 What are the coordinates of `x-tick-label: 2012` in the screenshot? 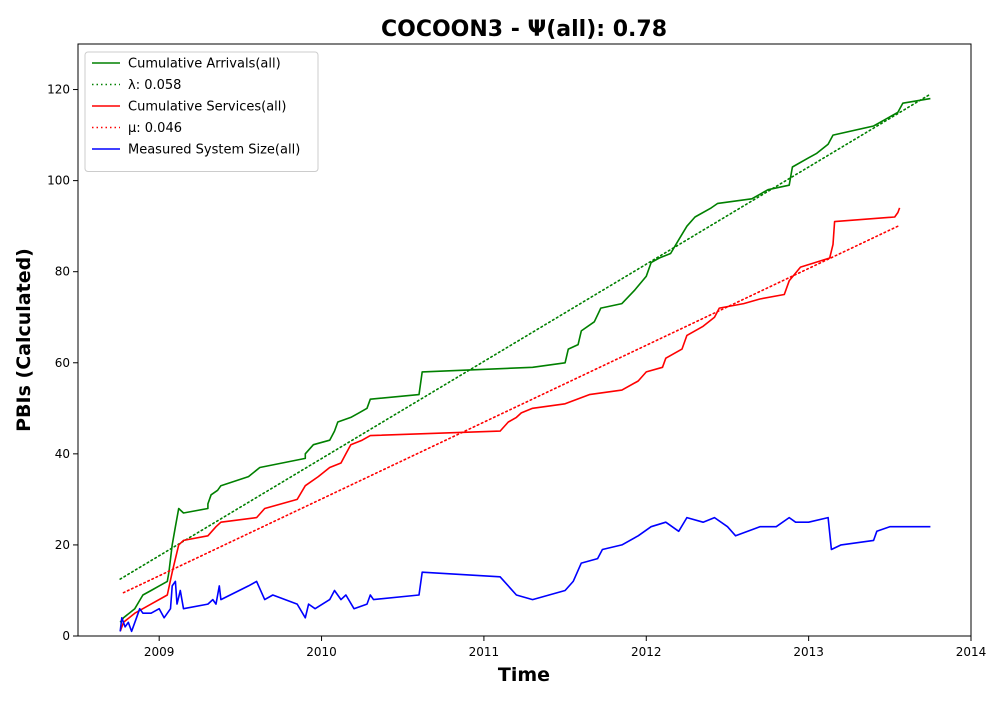 It's located at (646, 652).